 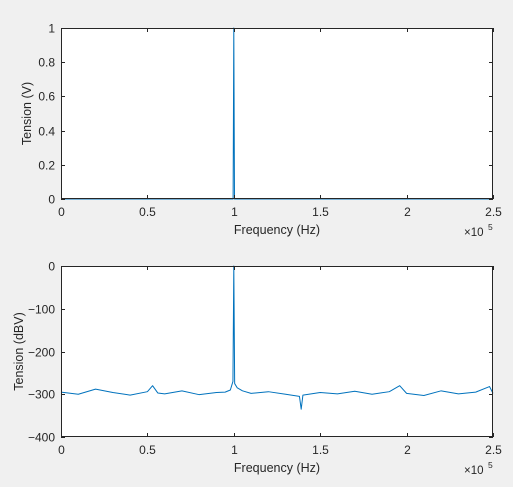 I want to click on x-exponent-label-bottom: ×10, so click(x=474, y=471).